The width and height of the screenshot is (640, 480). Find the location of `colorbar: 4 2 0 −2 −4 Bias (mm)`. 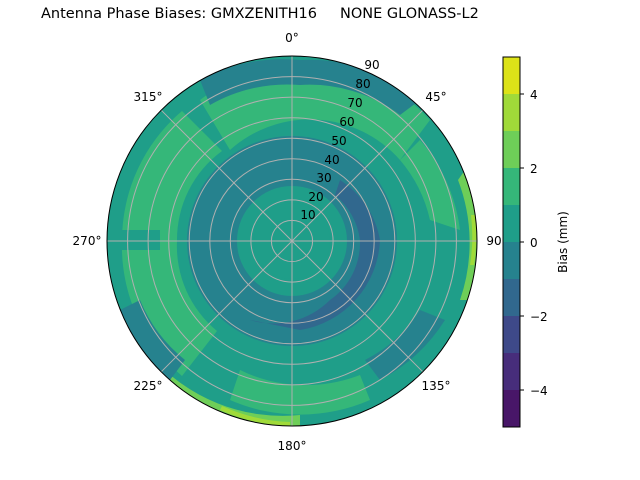

colorbar: 4 2 0 −2 −4 Bias (mm) is located at coordinates (536, 242).